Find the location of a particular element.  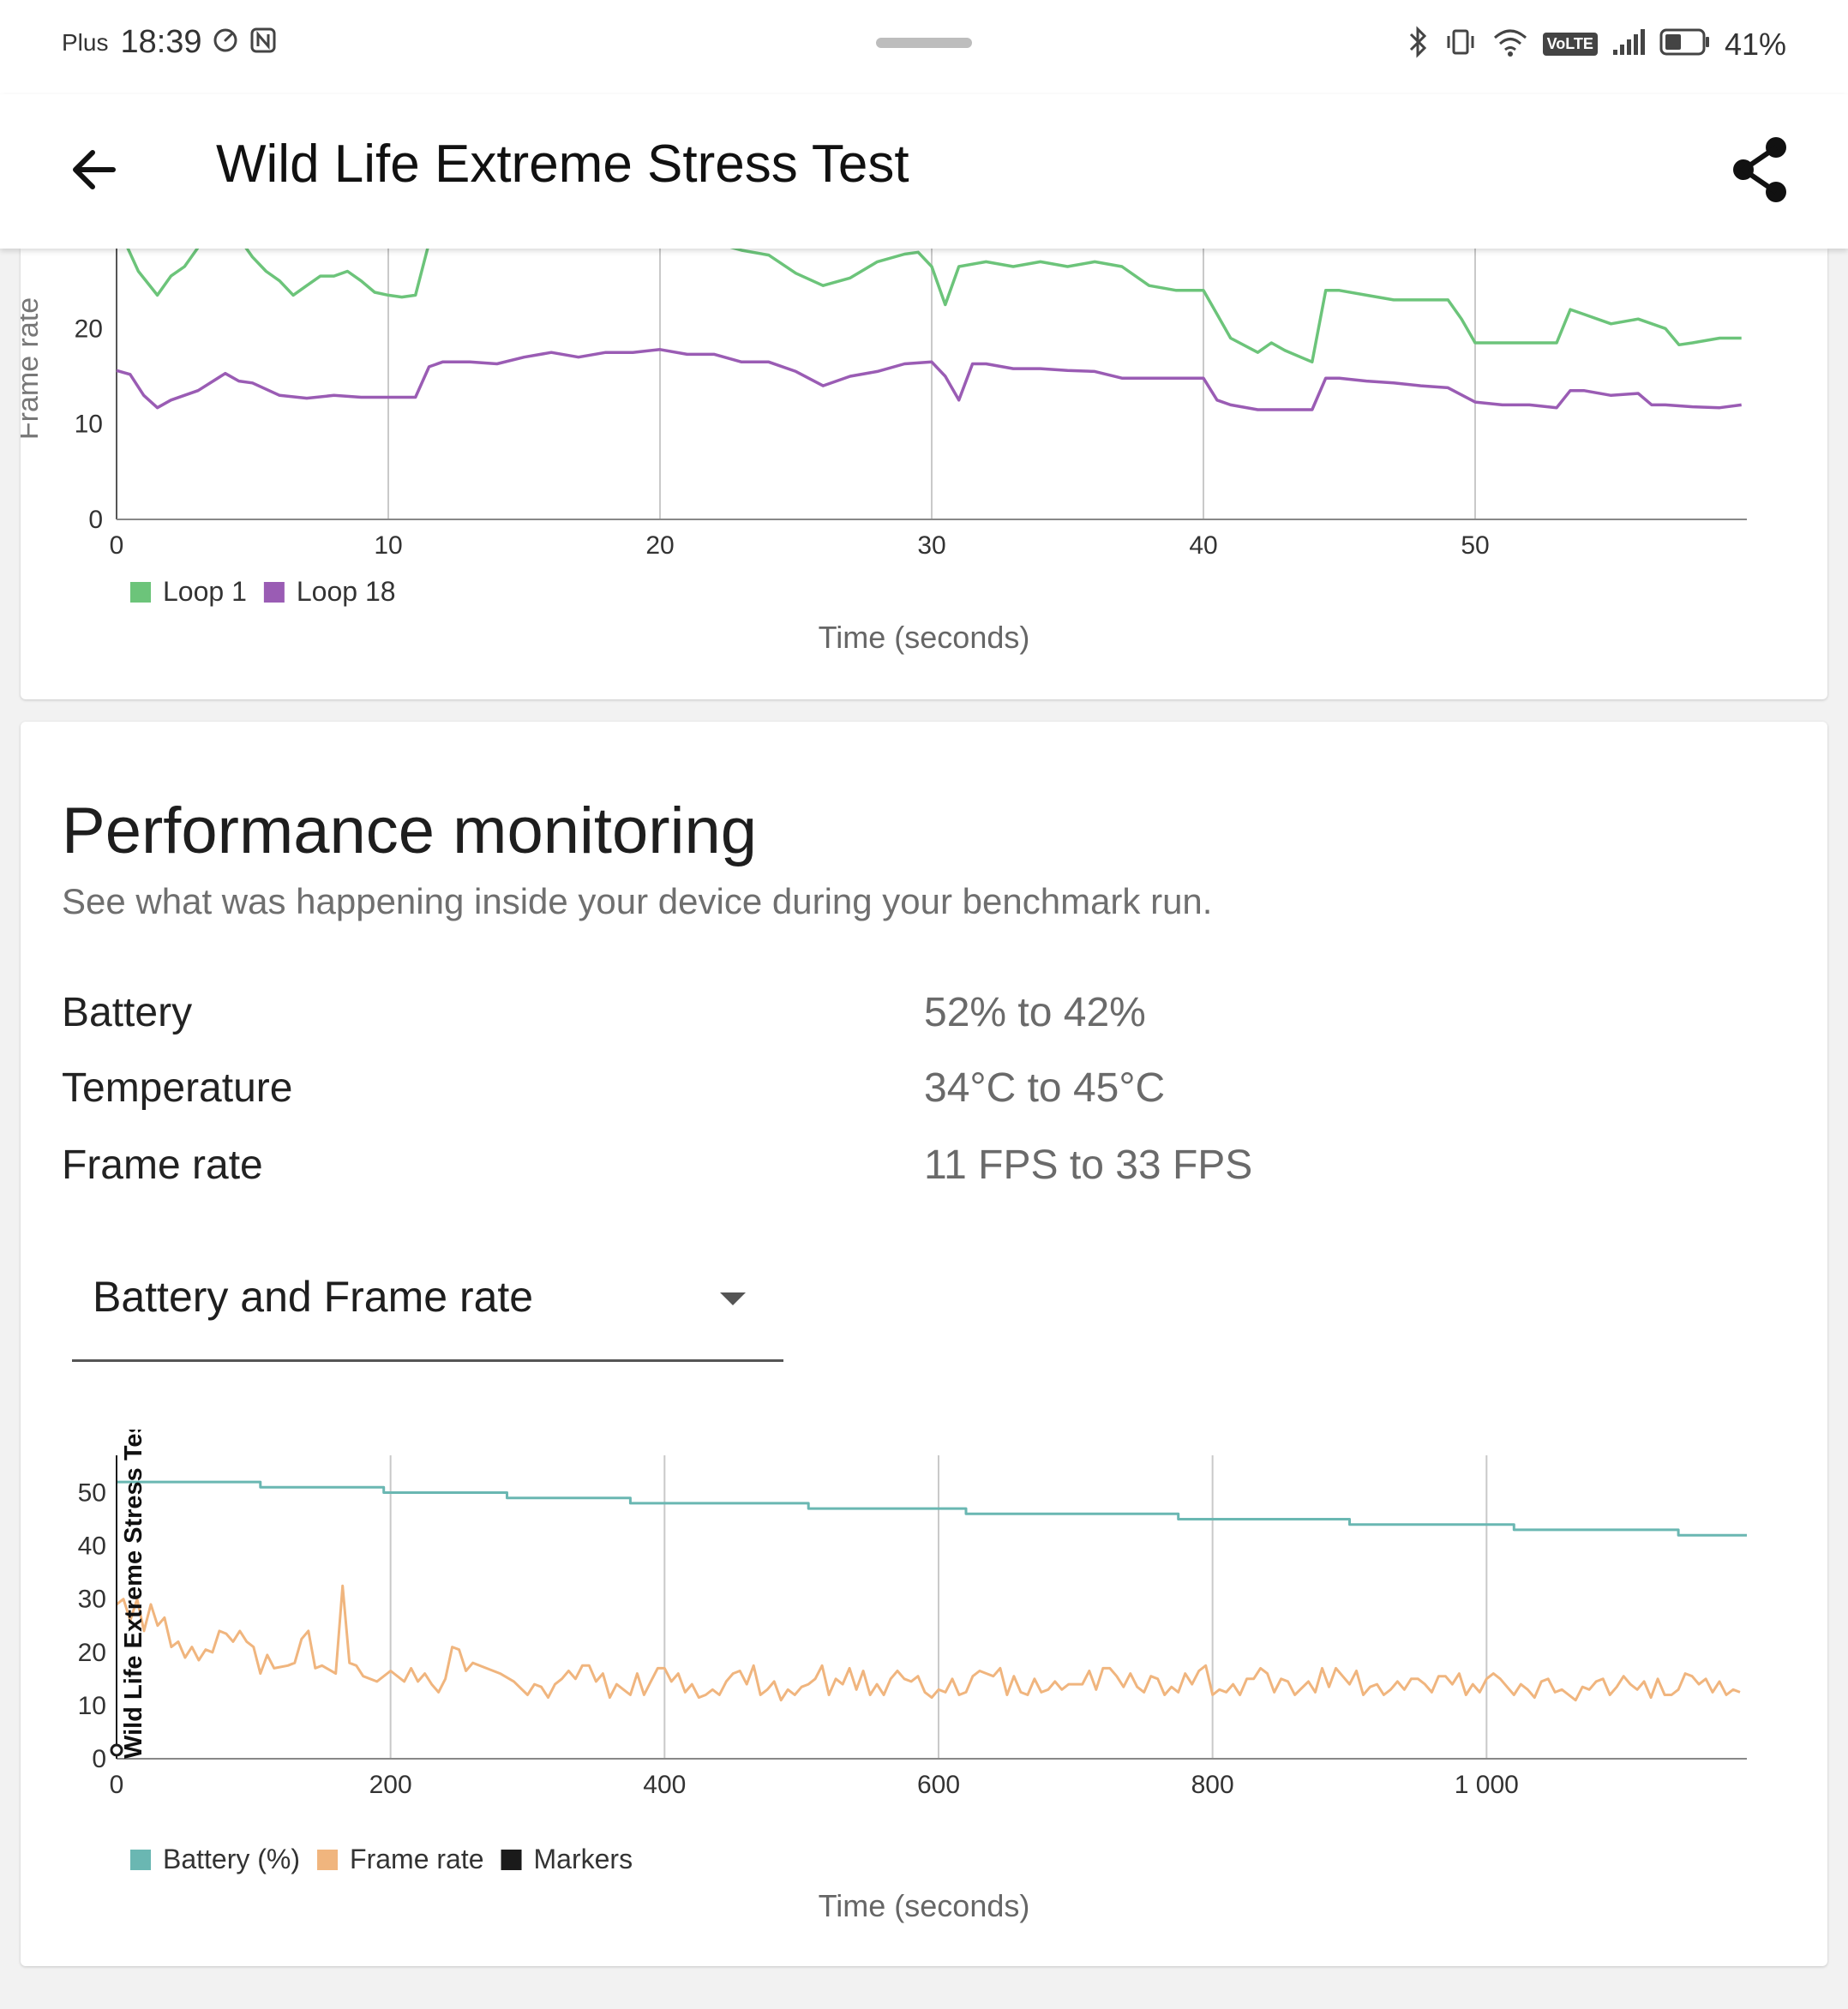

section-title: Performance monitoring is located at coordinates (410, 831).